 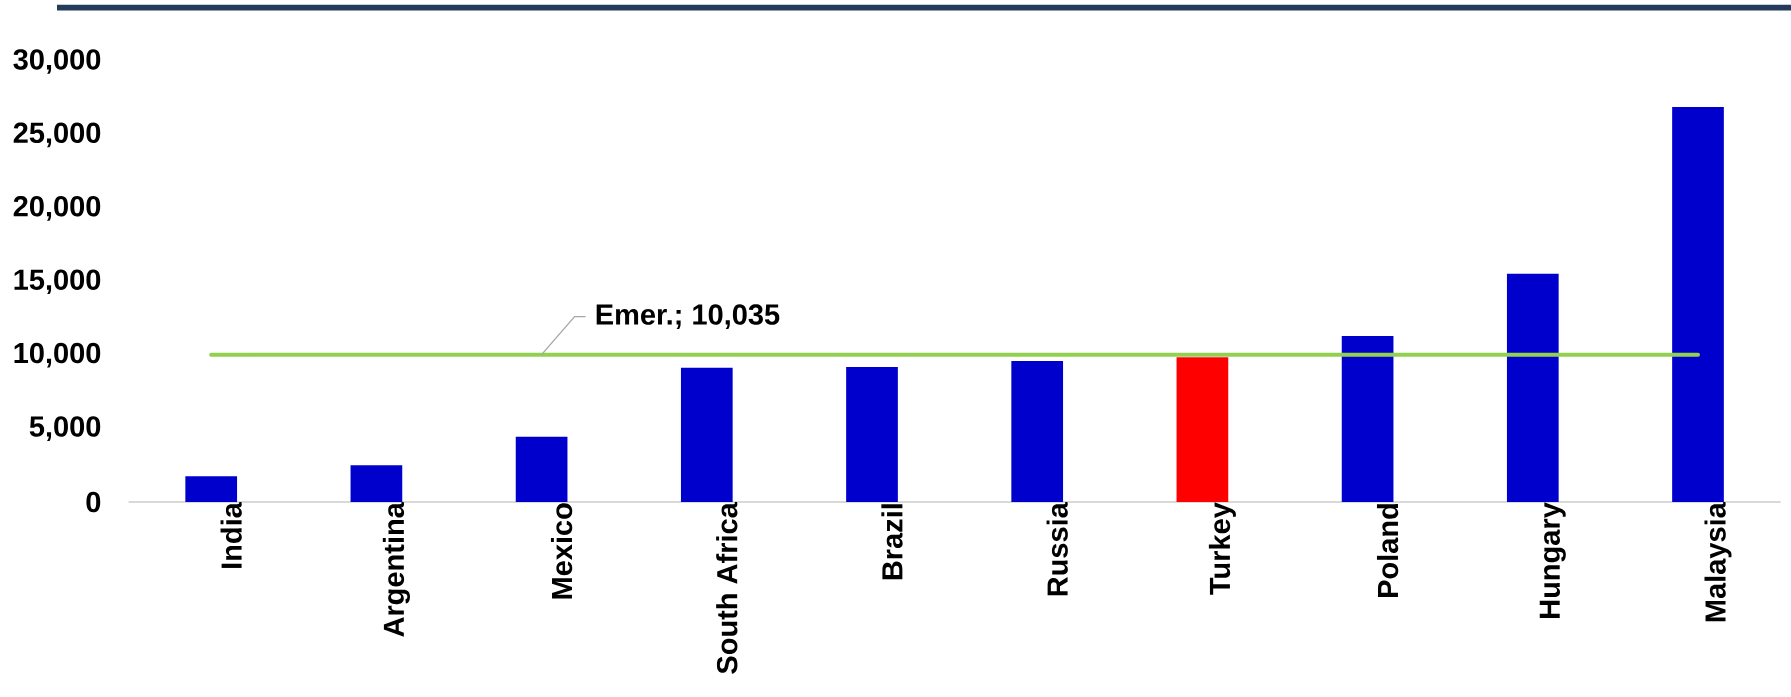 What do you see at coordinates (1718, 562) in the screenshot?
I see `x-tick-label: Malaysia` at bounding box center [1718, 562].